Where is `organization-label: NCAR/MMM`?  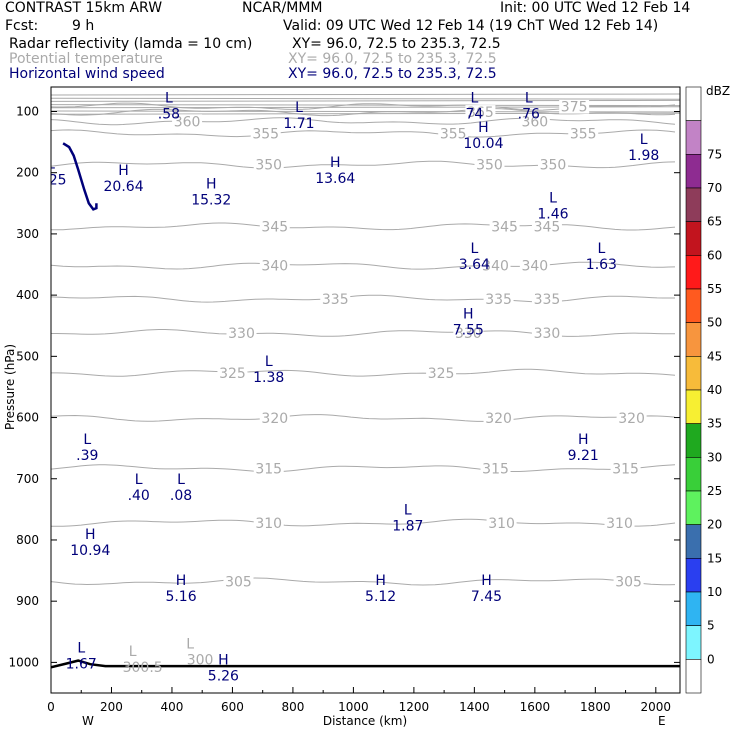
organization-label: NCAR/MMM is located at coordinates (282, 8).